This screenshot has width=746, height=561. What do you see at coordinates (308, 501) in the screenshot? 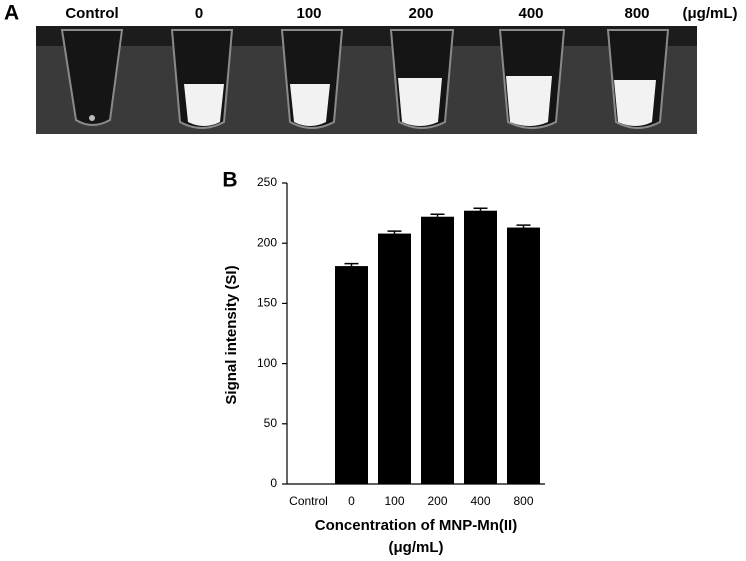
I see `x-tick-label: Control` at bounding box center [308, 501].